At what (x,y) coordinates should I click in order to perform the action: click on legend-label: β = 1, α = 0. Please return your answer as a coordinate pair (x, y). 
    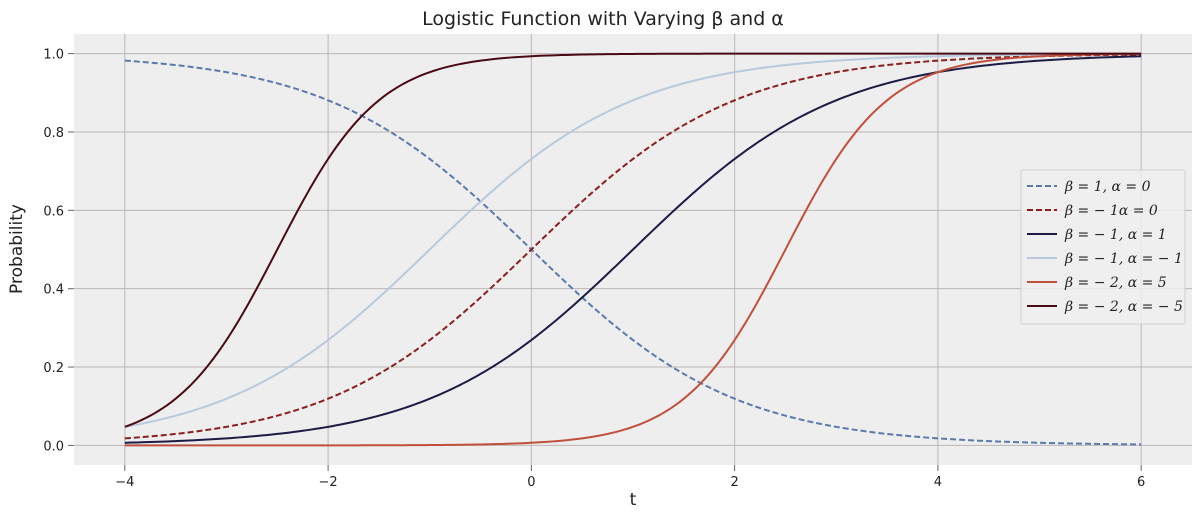
    Looking at the image, I should click on (1107, 187).